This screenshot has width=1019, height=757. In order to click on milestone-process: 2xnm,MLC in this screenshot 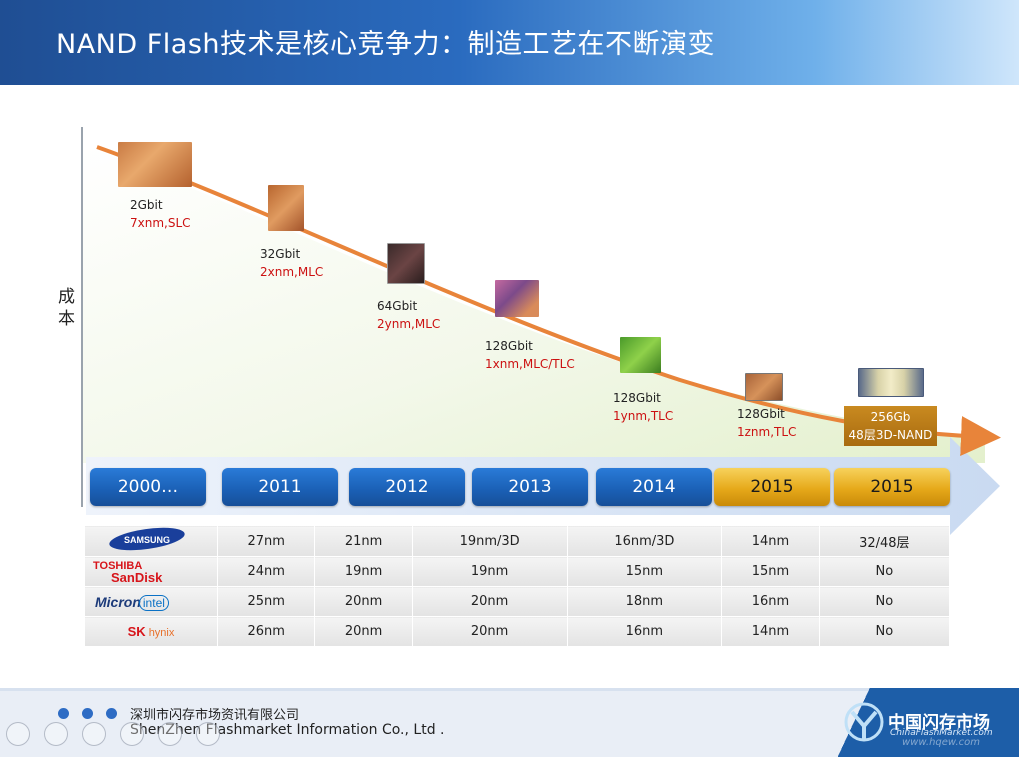, I will do `click(292, 272)`.